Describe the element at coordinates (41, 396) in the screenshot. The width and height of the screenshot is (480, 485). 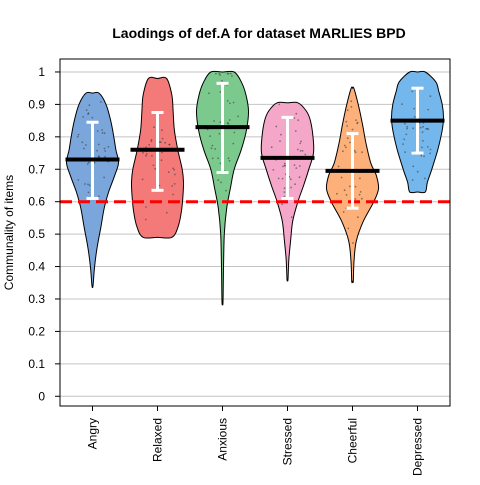
I see `y-tick-label: 0` at that location.